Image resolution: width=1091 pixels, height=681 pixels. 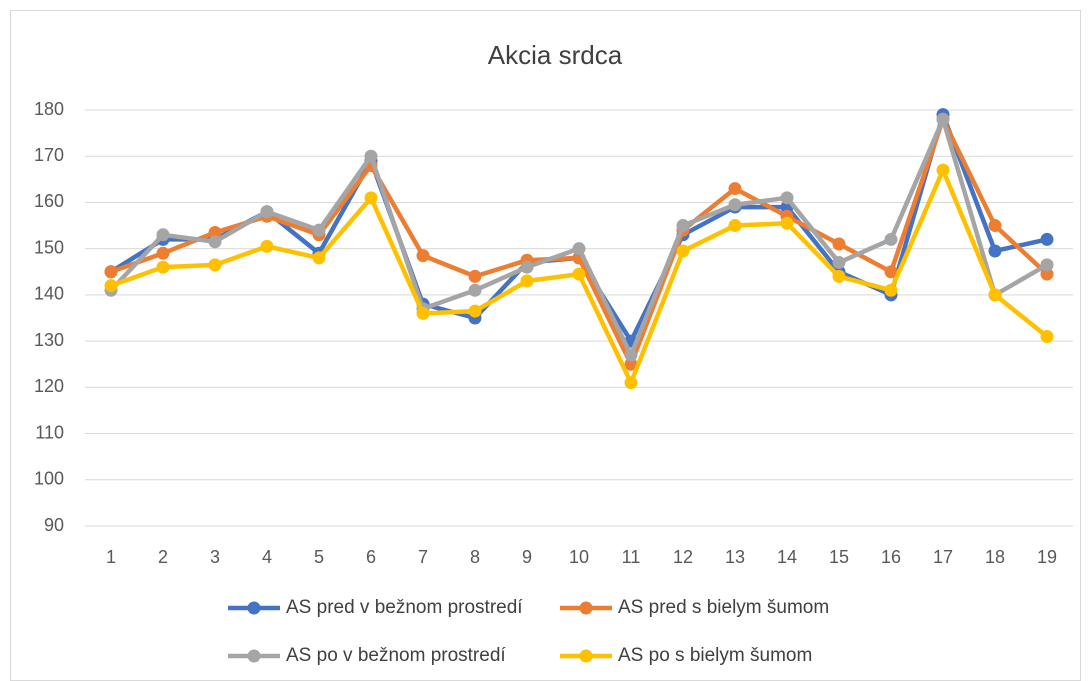 I want to click on x-tick-label: 13, so click(x=735, y=557).